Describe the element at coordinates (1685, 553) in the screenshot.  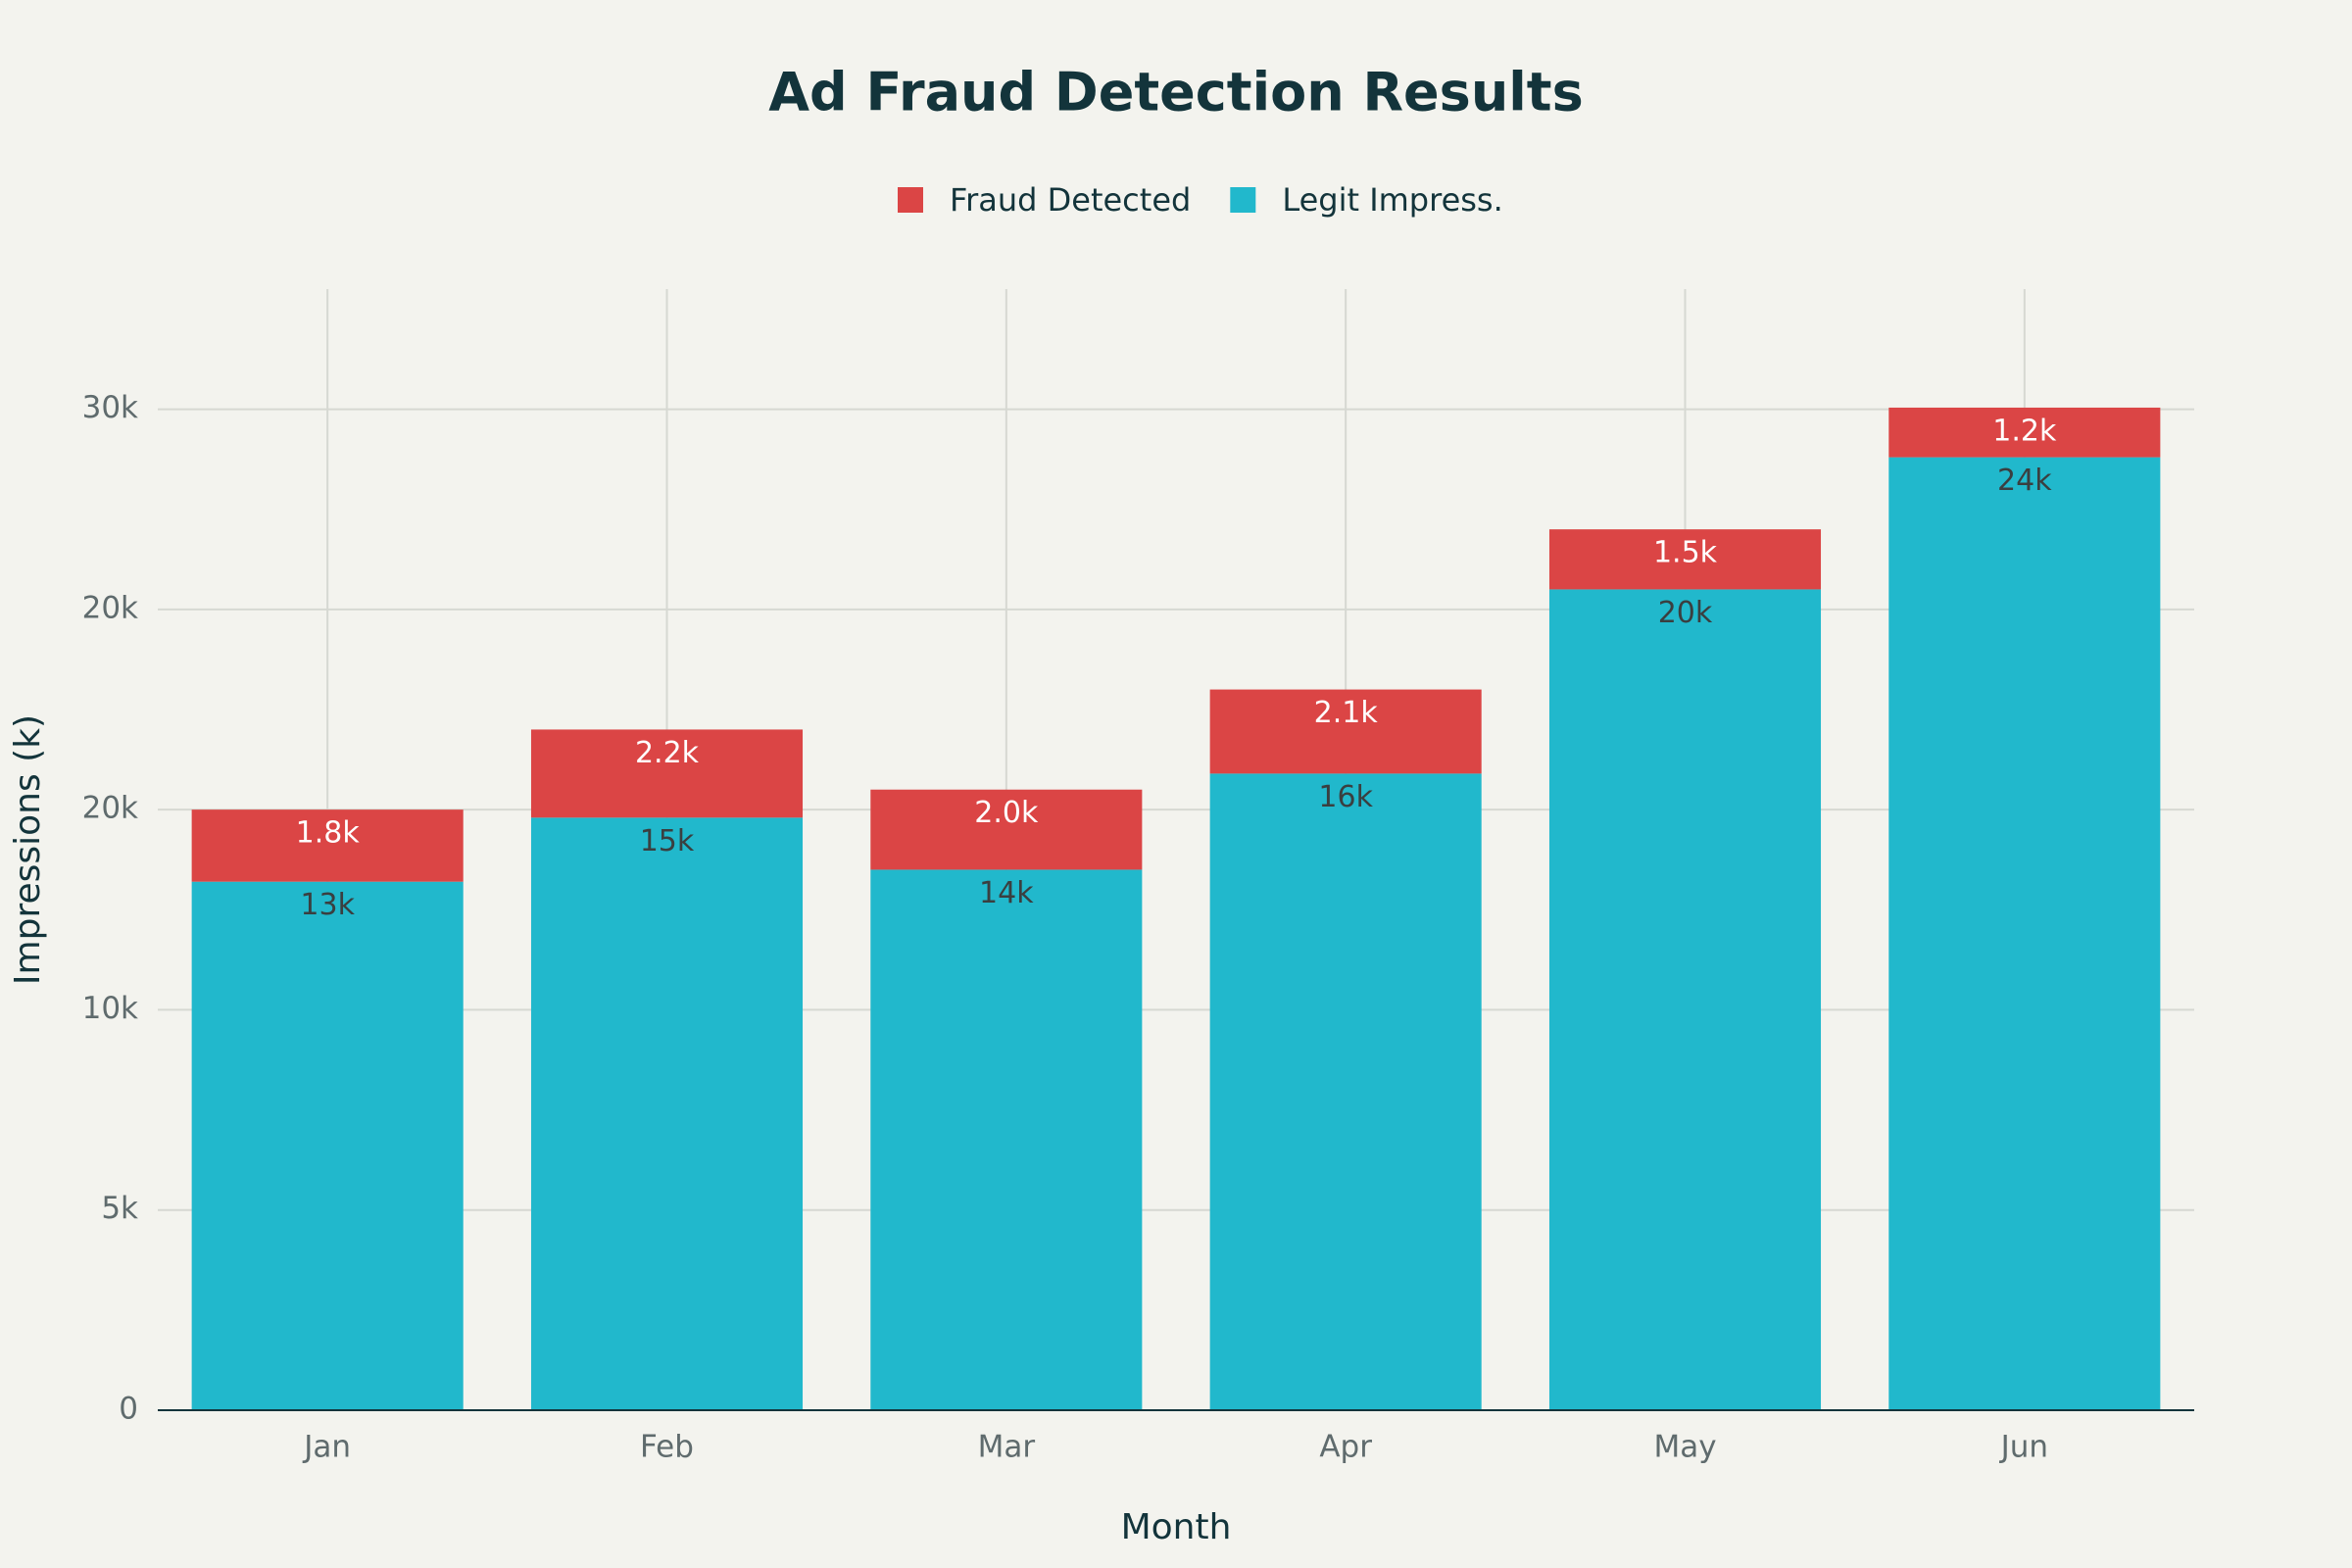
I see `data-label: 1.5k` at that location.